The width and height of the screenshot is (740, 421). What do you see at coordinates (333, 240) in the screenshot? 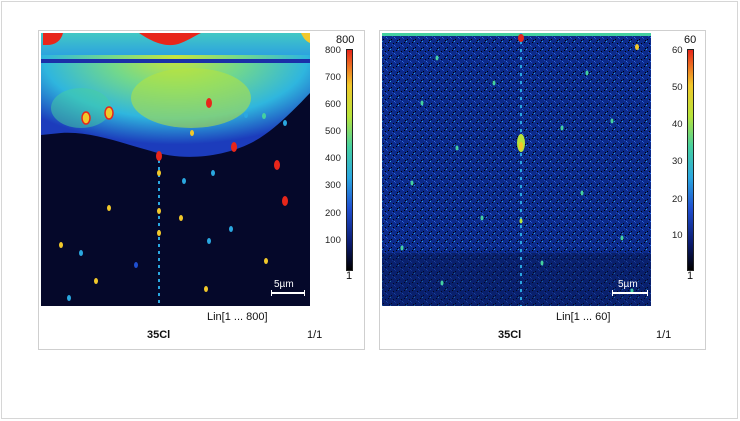
I see `colorbar-tick: 100` at bounding box center [333, 240].